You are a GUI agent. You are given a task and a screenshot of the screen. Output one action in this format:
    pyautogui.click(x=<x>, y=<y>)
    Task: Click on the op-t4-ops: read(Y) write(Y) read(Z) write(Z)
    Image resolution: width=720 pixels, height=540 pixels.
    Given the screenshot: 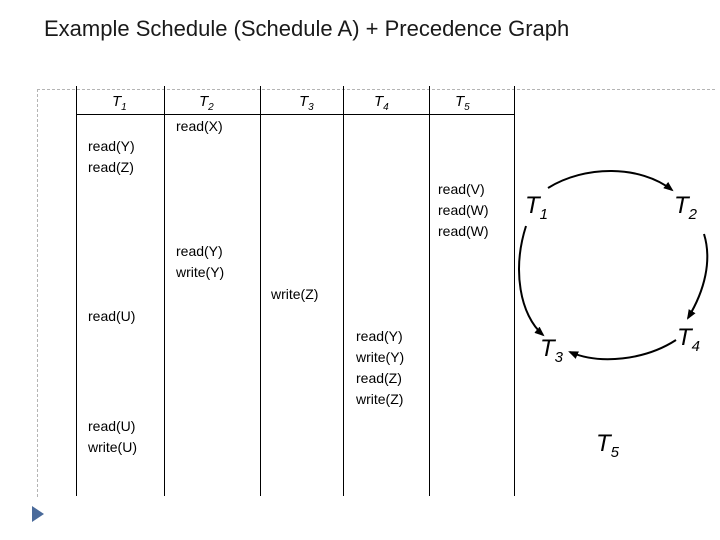 What is the action you would take?
    pyautogui.click(x=380, y=367)
    